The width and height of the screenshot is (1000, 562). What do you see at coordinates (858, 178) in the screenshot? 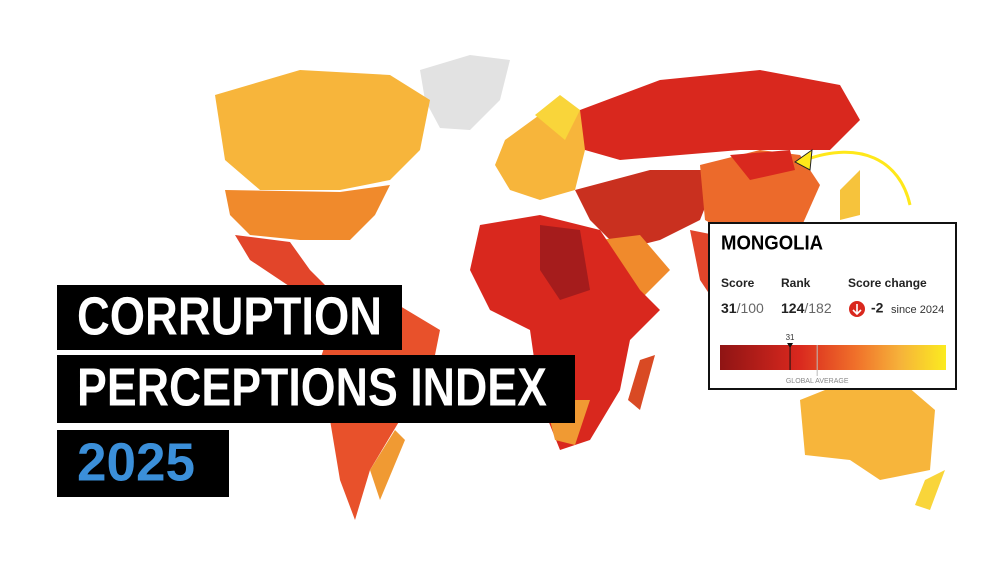
I see `arrow` at bounding box center [858, 178].